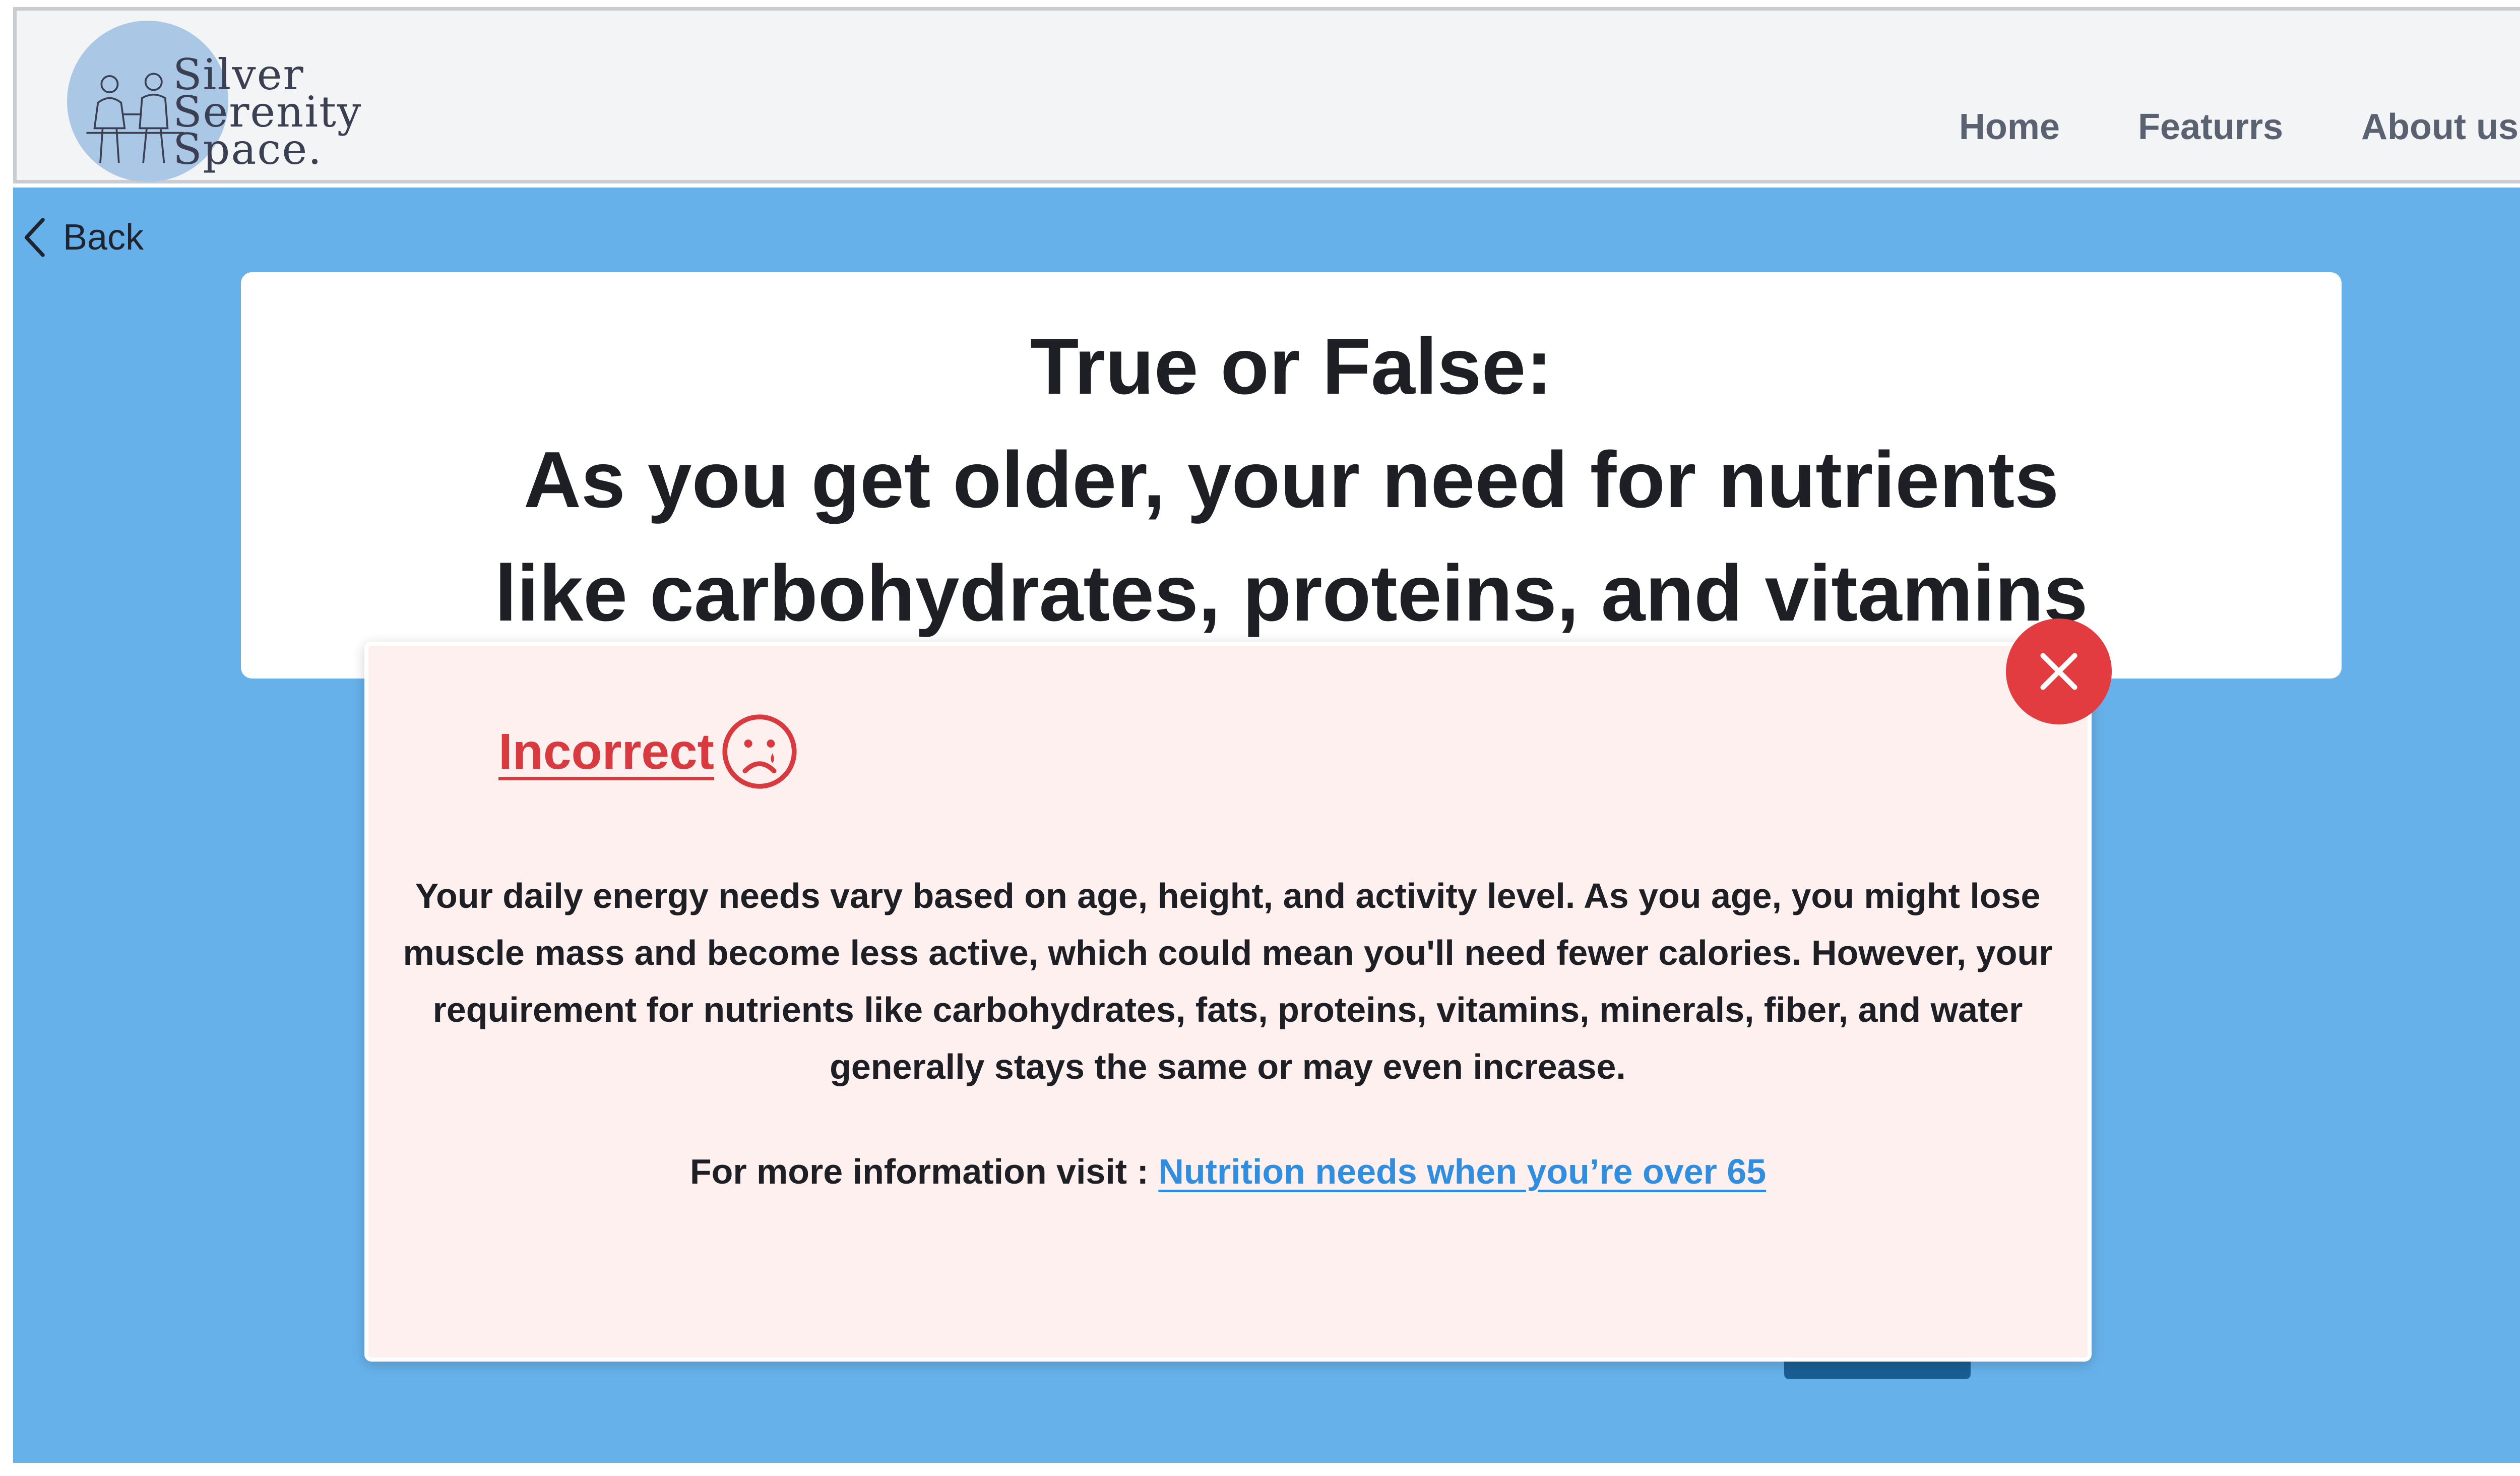  I want to click on nav-home-link: Home, so click(2010, 127).